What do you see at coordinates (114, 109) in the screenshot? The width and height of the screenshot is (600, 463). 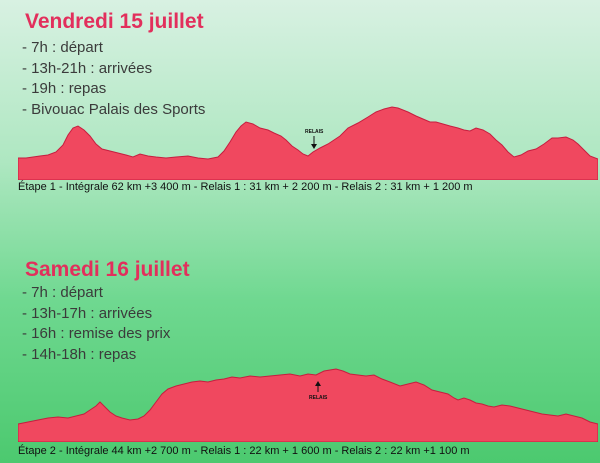 I see `day1-schedule-item: - Bivouac Palais des Sports` at bounding box center [114, 109].